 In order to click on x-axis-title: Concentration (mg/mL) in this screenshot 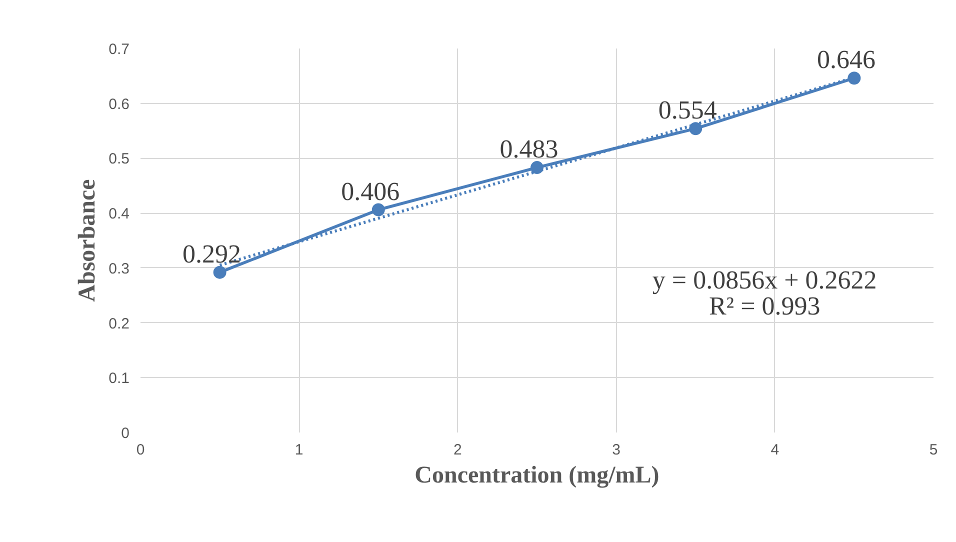, I will do `click(537, 475)`.